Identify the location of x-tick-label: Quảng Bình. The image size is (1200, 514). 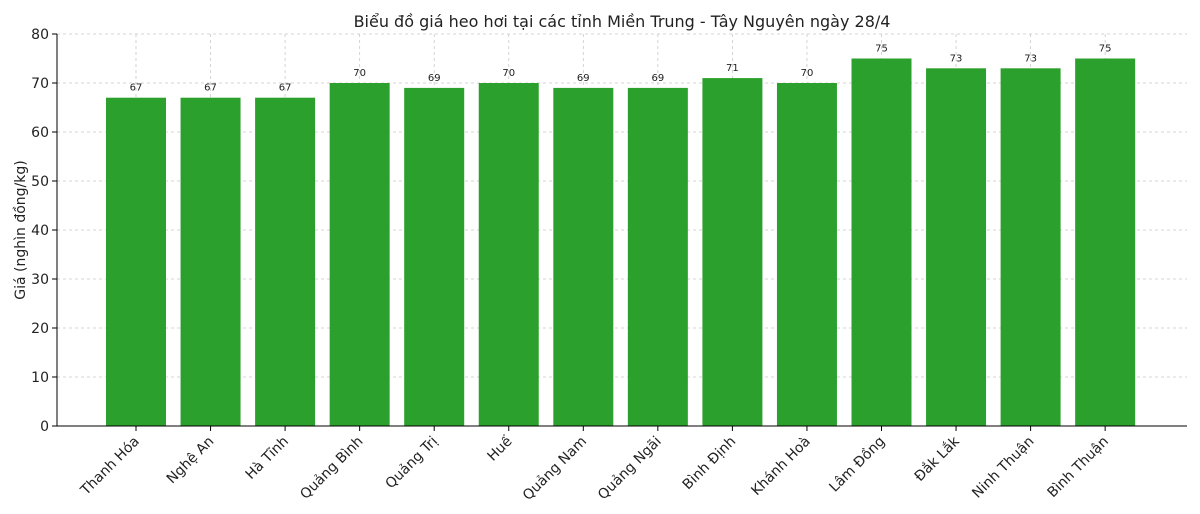
(331, 468).